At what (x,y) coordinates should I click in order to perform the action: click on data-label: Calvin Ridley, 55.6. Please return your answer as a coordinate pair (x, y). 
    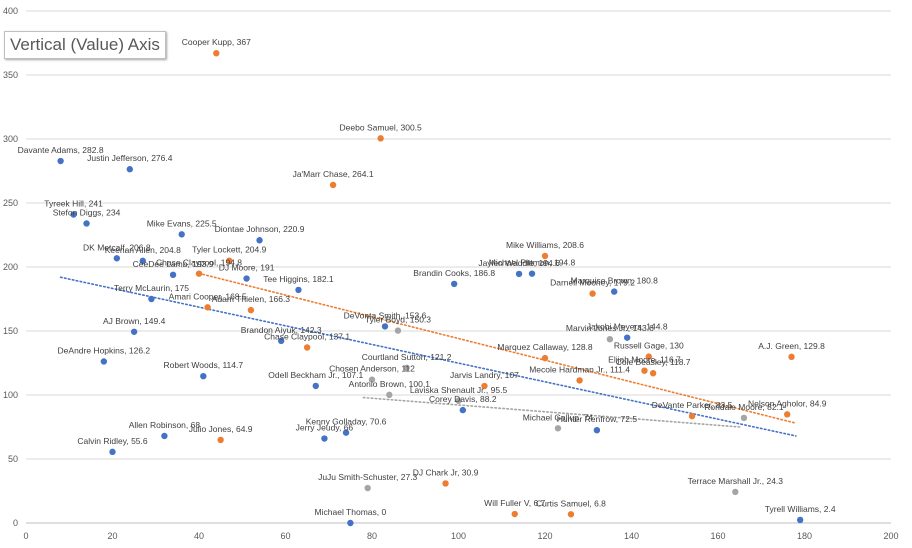
    Looking at the image, I should click on (112, 441).